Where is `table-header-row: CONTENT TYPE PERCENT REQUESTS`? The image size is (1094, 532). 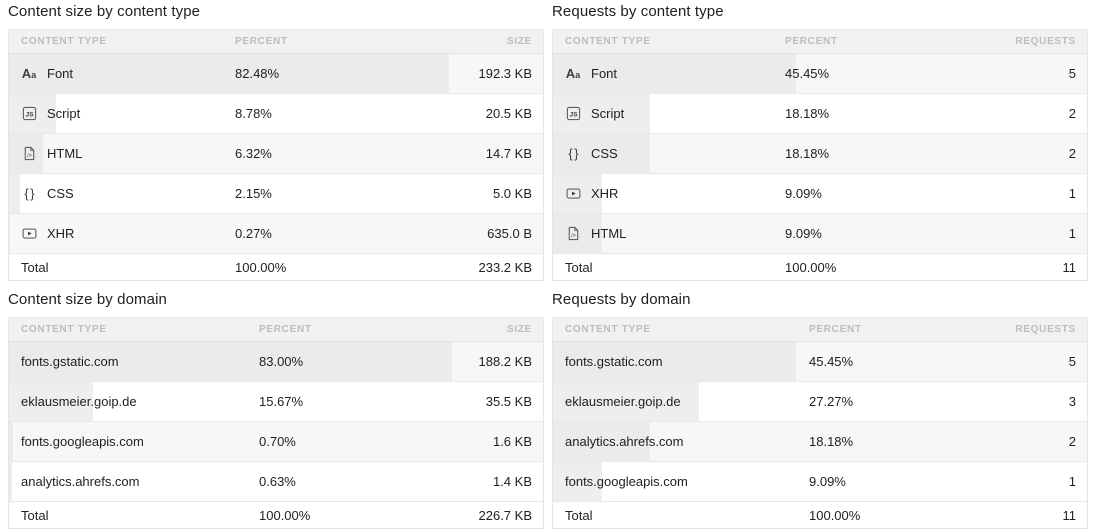
table-header-row: CONTENT TYPE PERCENT REQUESTS is located at coordinates (820, 330).